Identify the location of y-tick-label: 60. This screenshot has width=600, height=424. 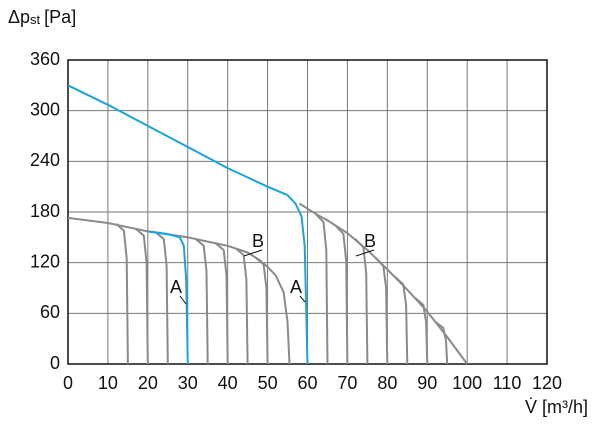
(50, 312).